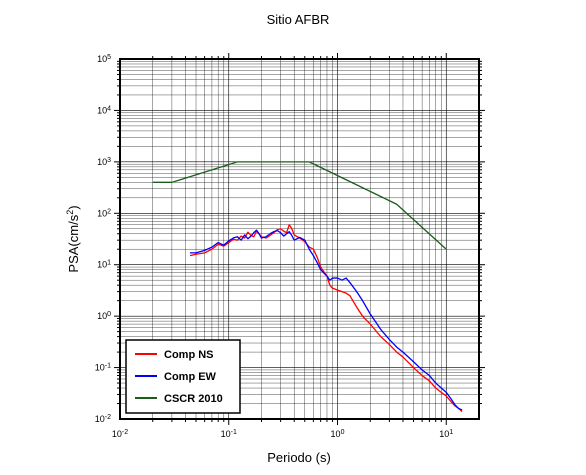  What do you see at coordinates (189, 355) in the screenshot?
I see `legend-label: Comp NS` at bounding box center [189, 355].